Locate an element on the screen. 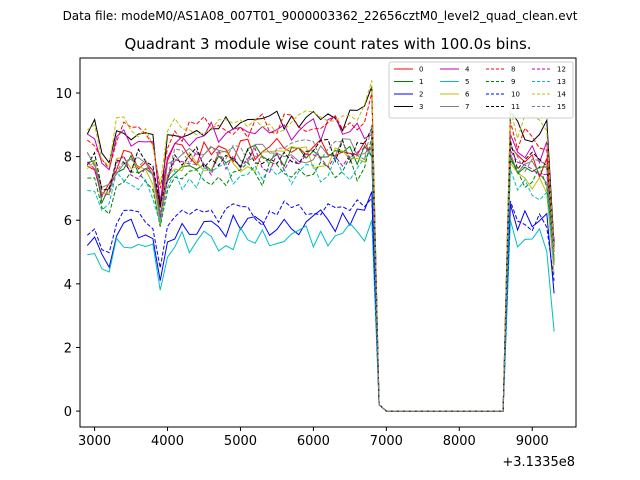 The width and height of the screenshot is (640, 480). x-tick-label: 3000 is located at coordinates (94, 441).